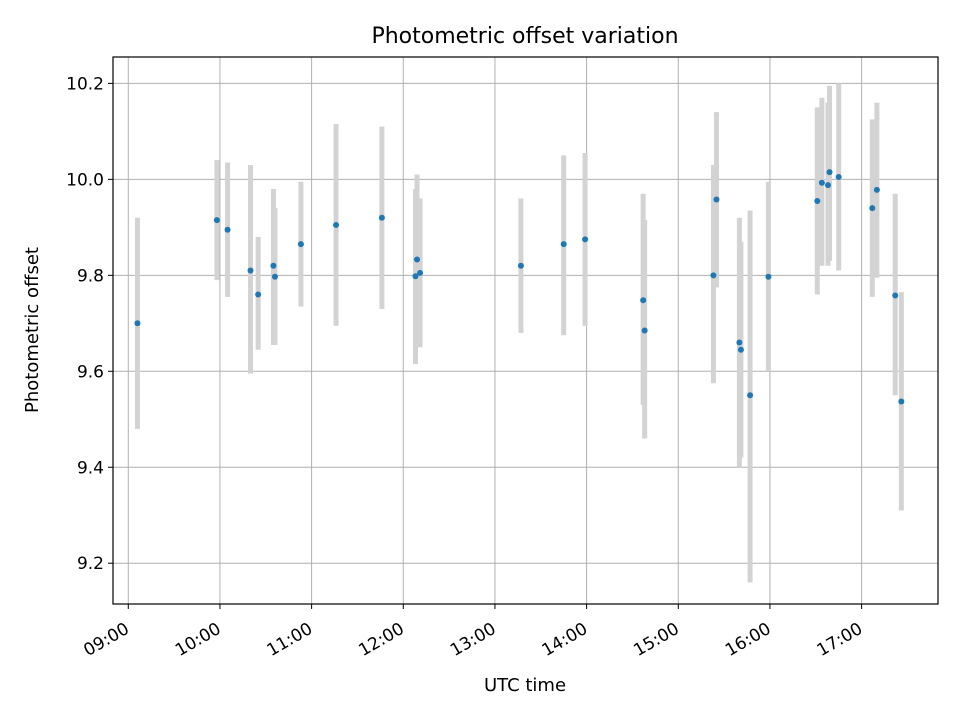 This screenshot has width=960, height=720. Describe the element at coordinates (32, 330) in the screenshot. I see `y-axis-label: Photometric offset` at that location.